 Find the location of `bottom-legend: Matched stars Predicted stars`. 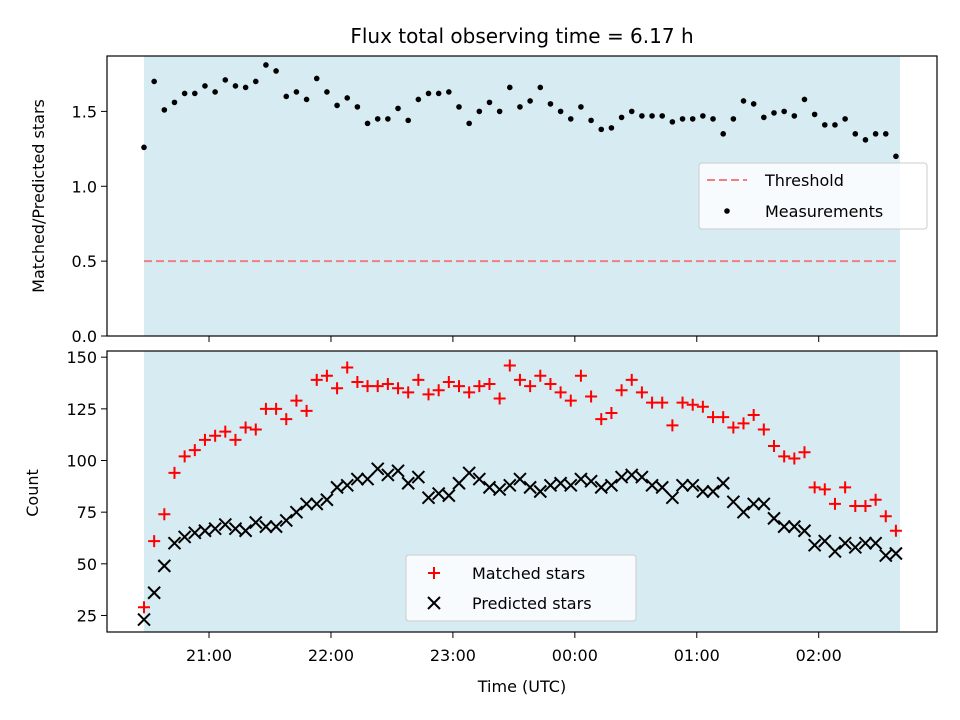

bottom-legend: Matched stars Predicted stars is located at coordinates (521, 588).